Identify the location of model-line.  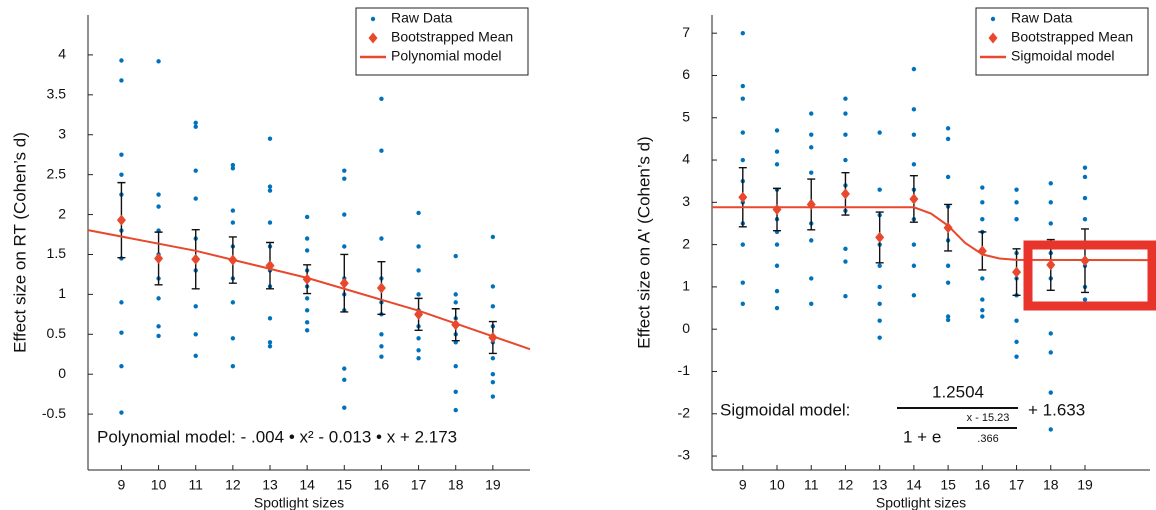
(931, 234).